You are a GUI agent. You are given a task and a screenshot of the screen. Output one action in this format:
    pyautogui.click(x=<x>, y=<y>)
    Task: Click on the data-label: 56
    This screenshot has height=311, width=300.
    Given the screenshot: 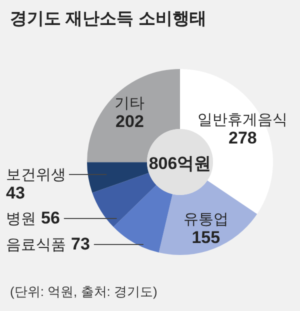 What is the action you would take?
    pyautogui.click(x=50, y=218)
    